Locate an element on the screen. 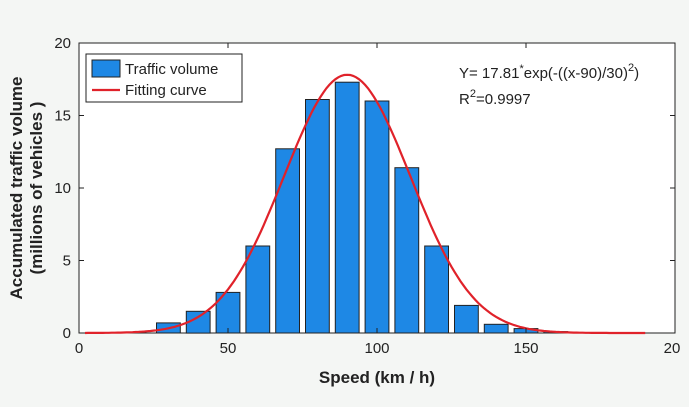 The height and width of the screenshot is (407, 689). equation-annotation: Y= 17.81*exp(-((x-90)/30)2) is located at coordinates (549, 72).